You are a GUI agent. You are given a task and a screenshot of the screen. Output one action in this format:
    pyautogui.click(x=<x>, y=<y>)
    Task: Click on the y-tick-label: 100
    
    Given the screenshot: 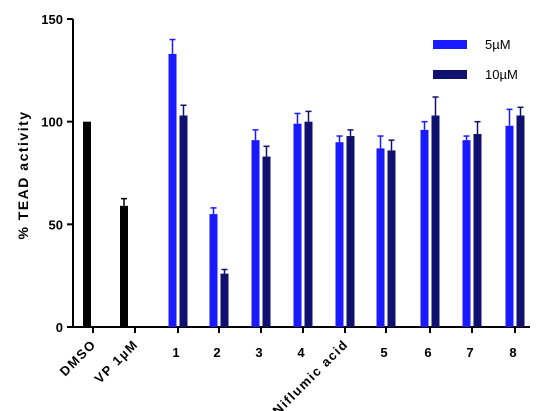 What is the action you would take?
    pyautogui.click(x=52, y=122)
    